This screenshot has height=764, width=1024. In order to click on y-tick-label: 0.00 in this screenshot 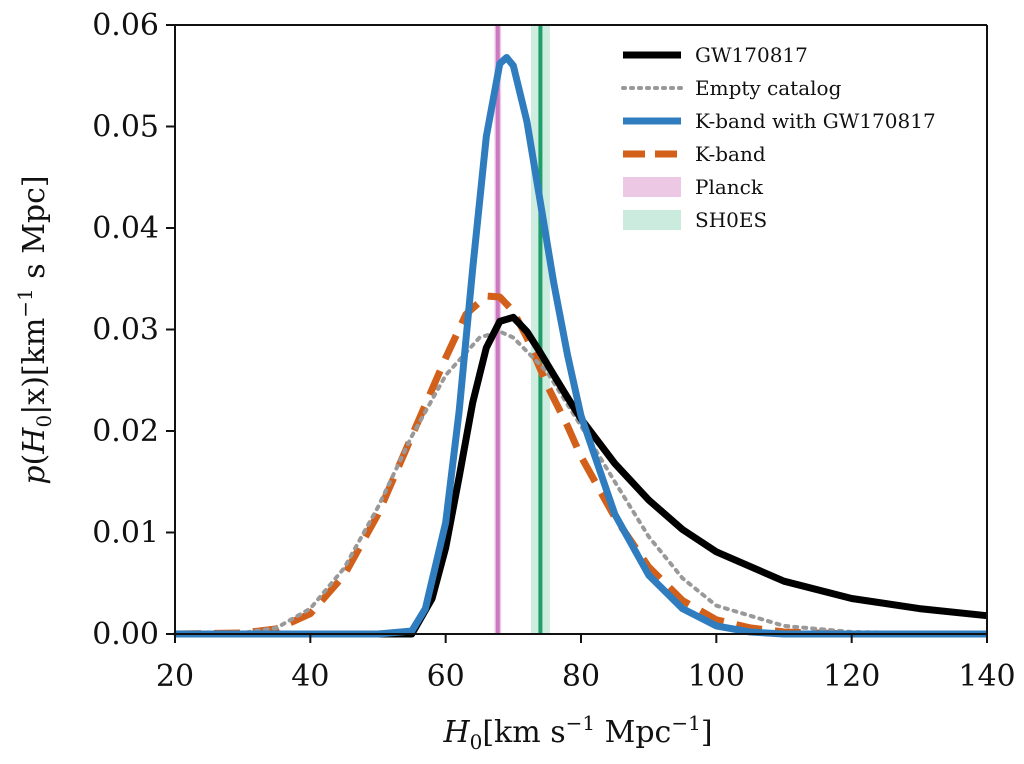, I will do `click(125, 634)`.